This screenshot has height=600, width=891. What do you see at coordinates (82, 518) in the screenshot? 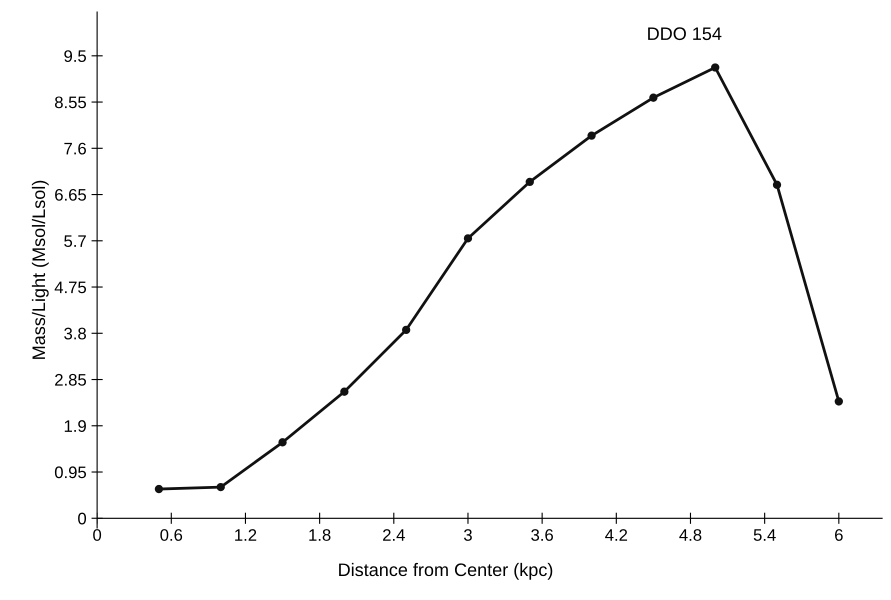
I see `y-tick-label: 0` at bounding box center [82, 518].